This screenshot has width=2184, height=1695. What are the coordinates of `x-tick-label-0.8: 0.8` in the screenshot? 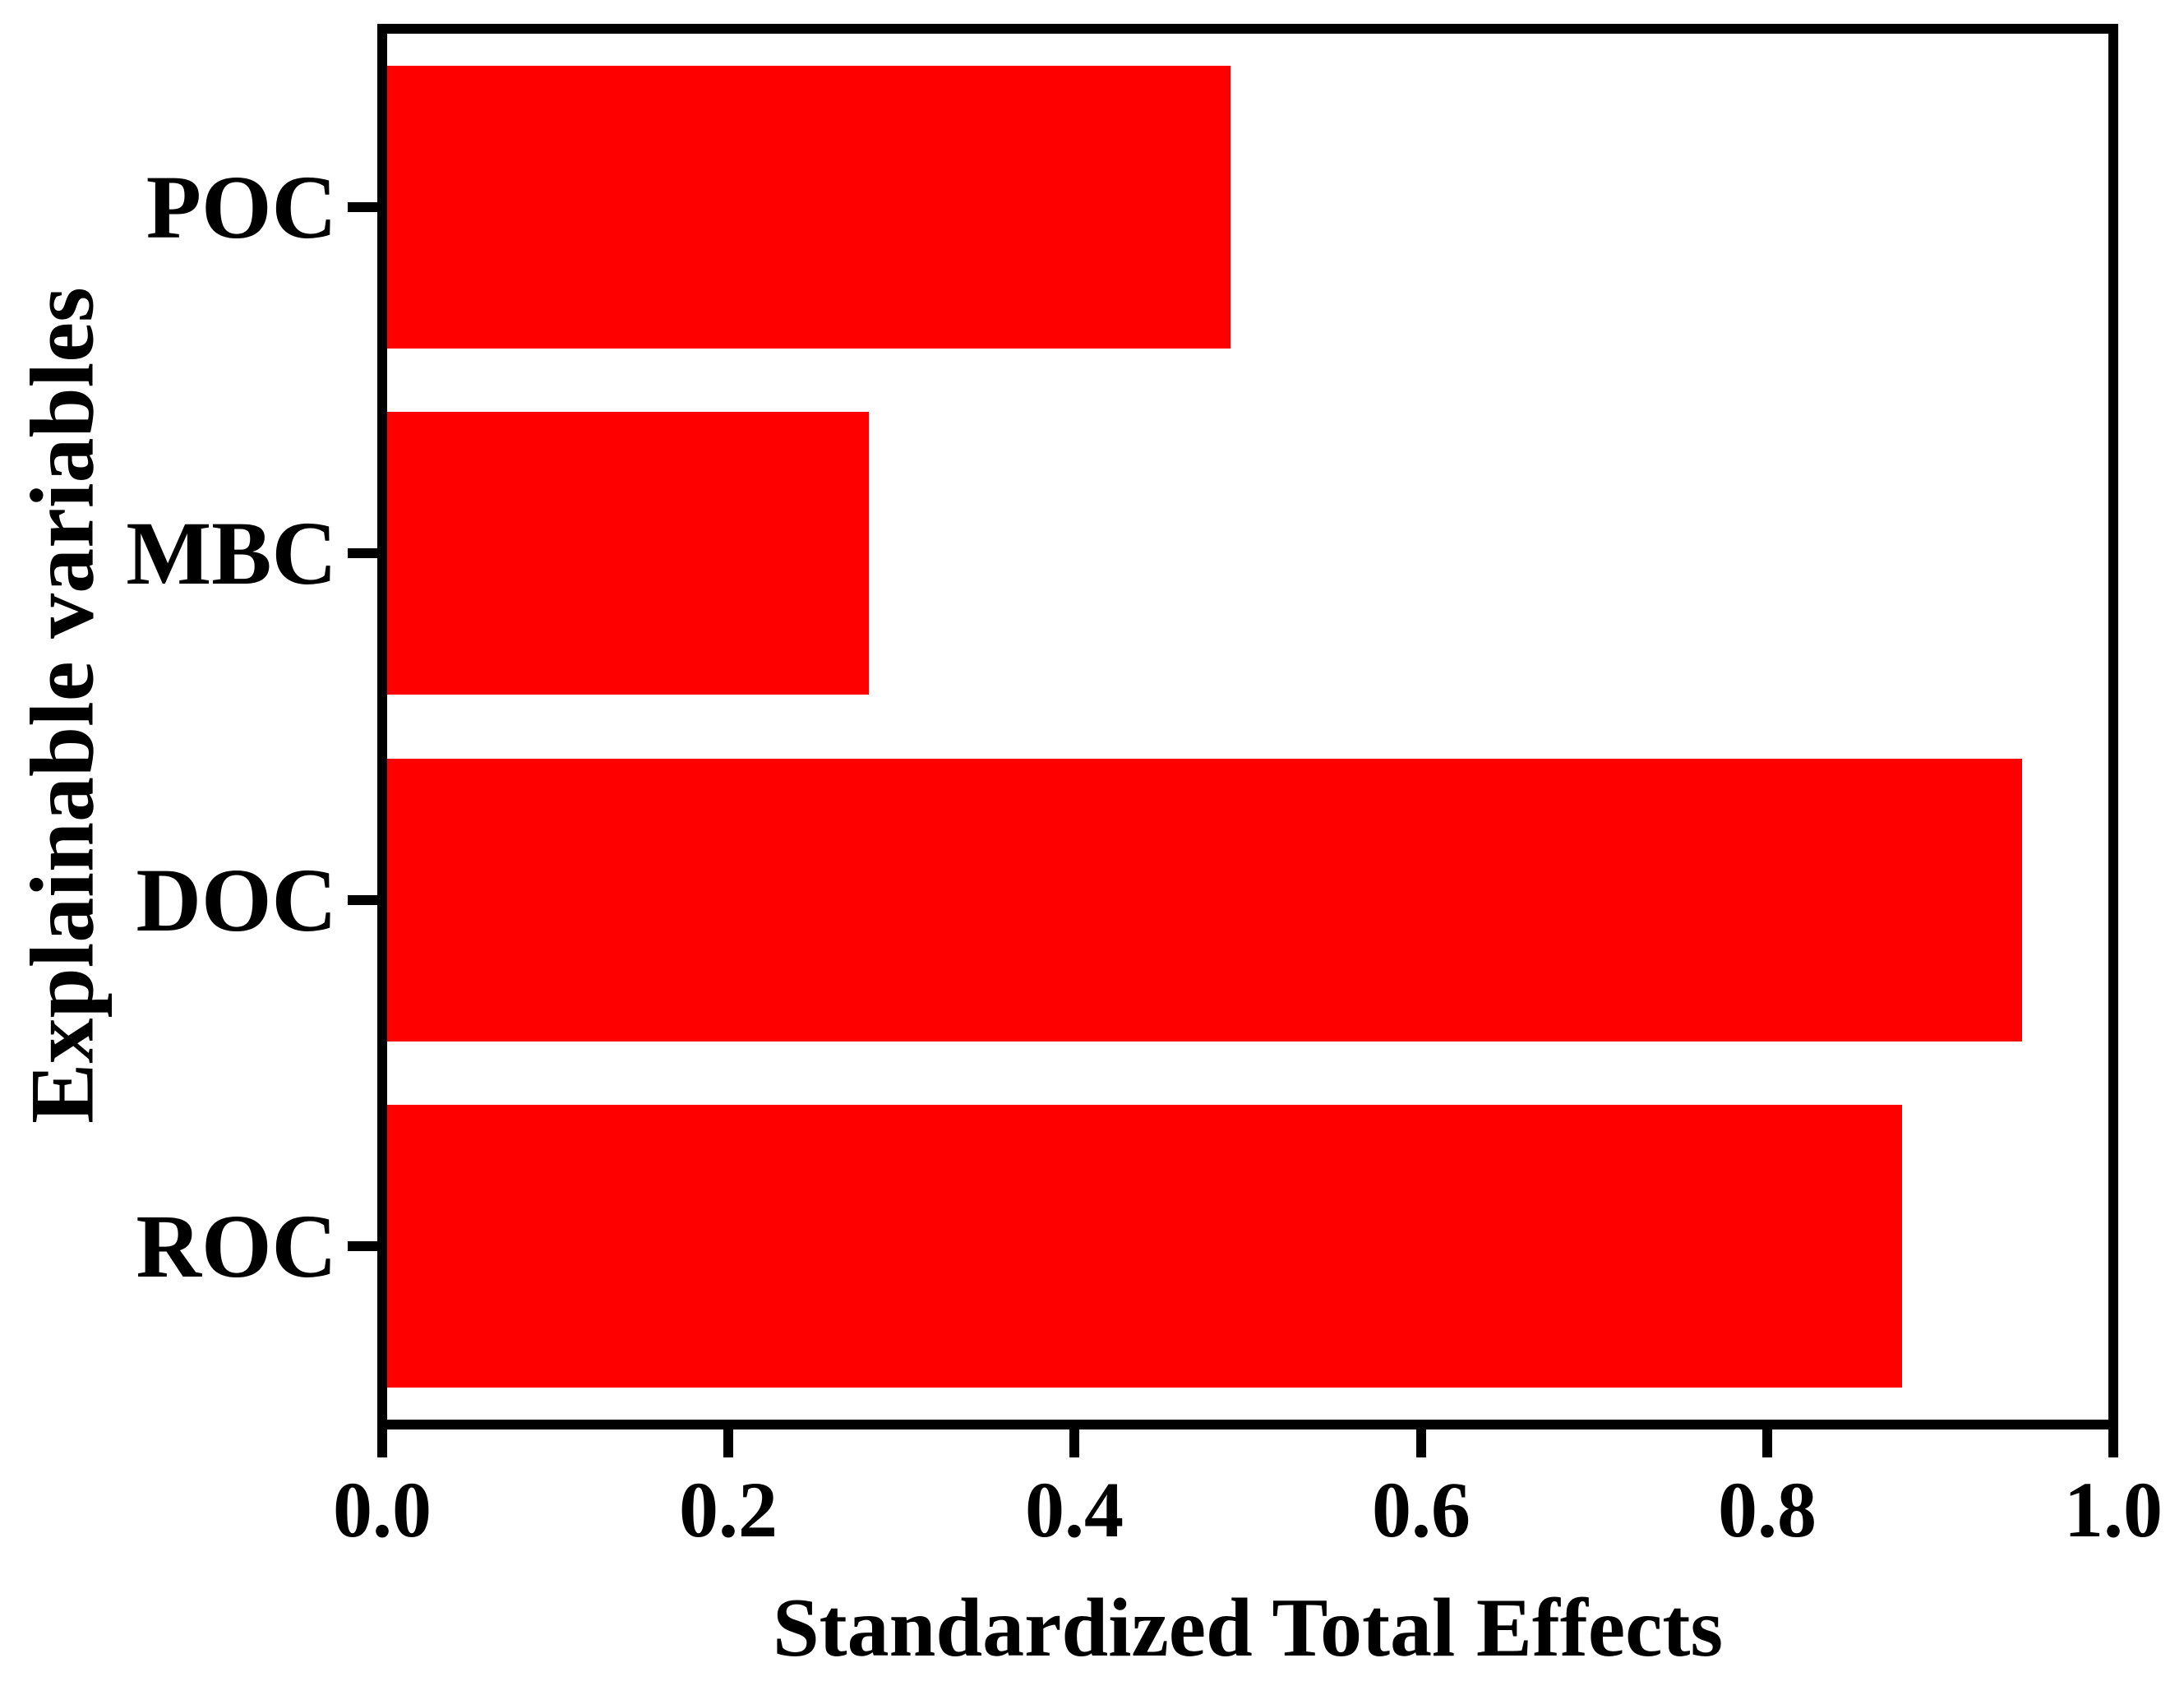 It's located at (1767, 1510).